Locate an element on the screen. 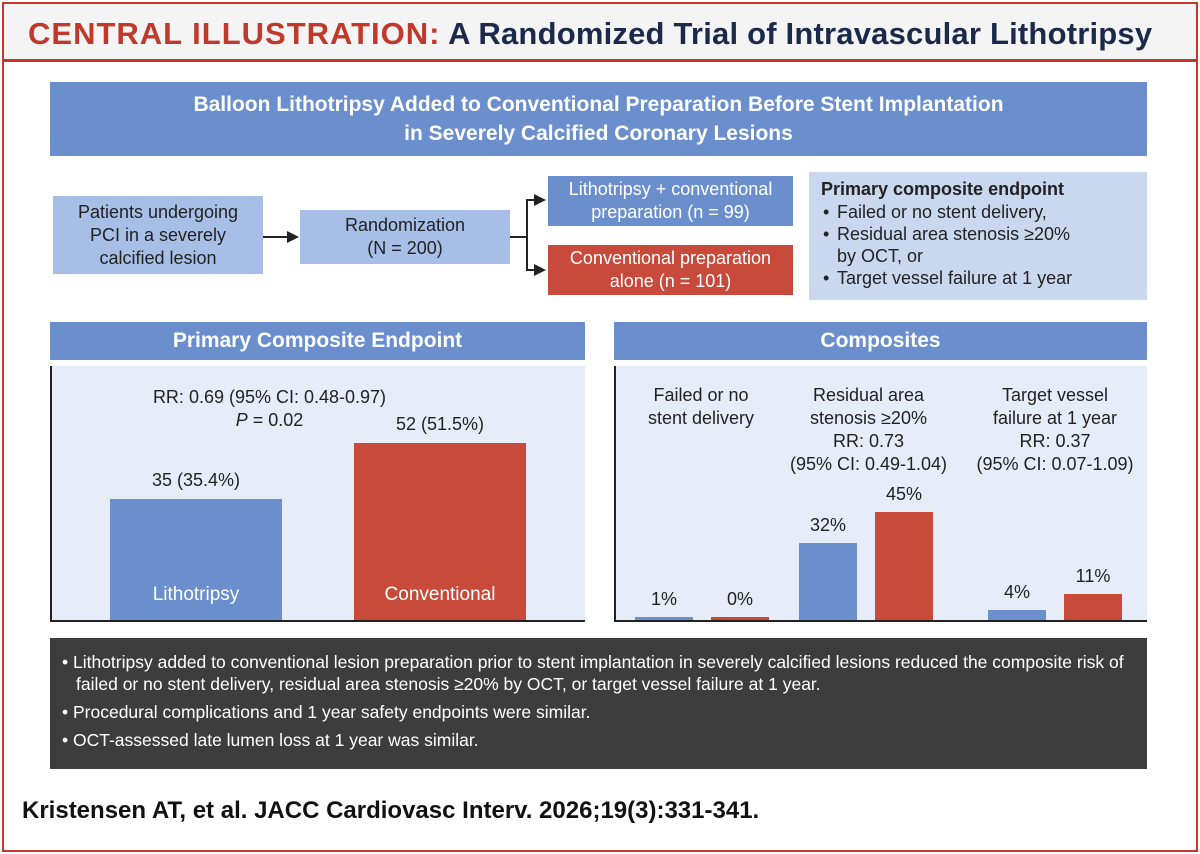 The image size is (1200, 854). endpoint-heading: Primary composite endpoint is located at coordinates (943, 189).